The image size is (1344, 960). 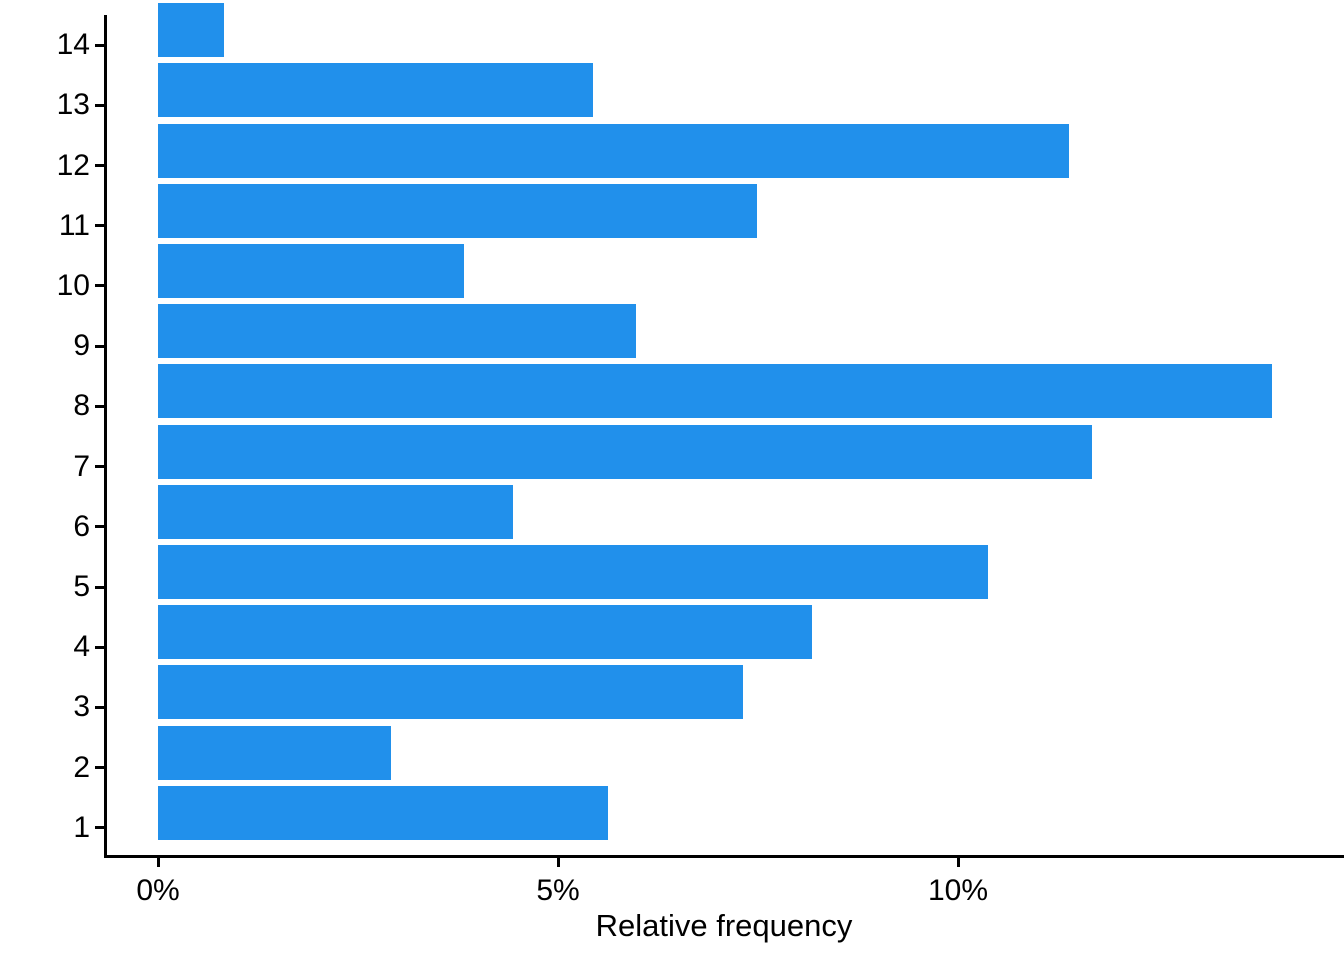 I want to click on x-tick-label: 0%, so click(x=158, y=890).